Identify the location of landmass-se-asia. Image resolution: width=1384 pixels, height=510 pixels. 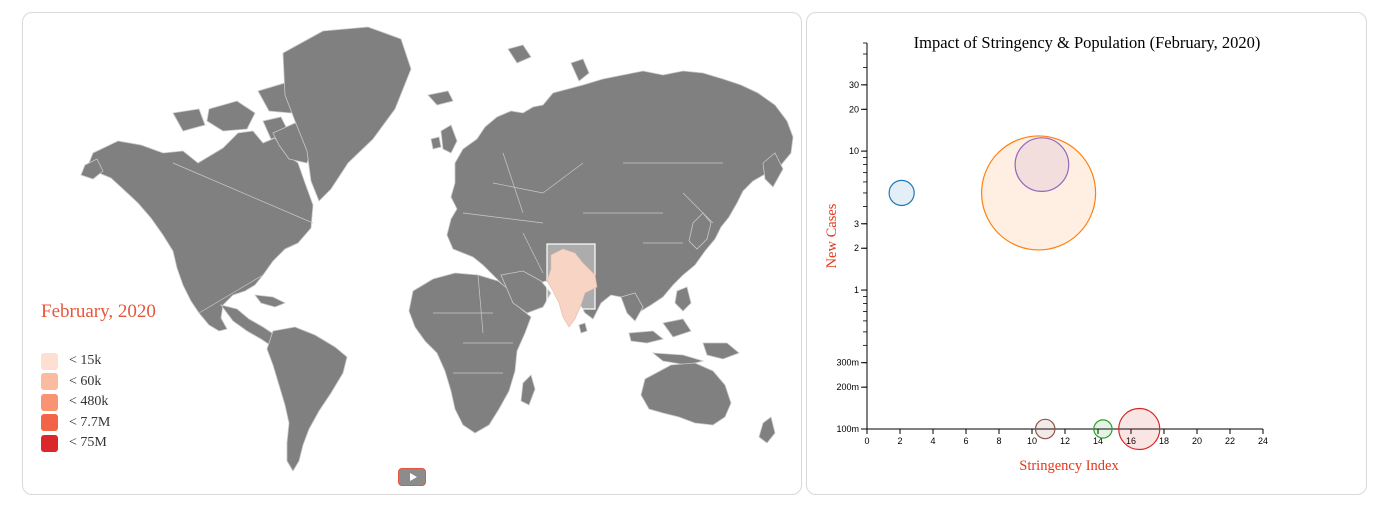
(632, 307).